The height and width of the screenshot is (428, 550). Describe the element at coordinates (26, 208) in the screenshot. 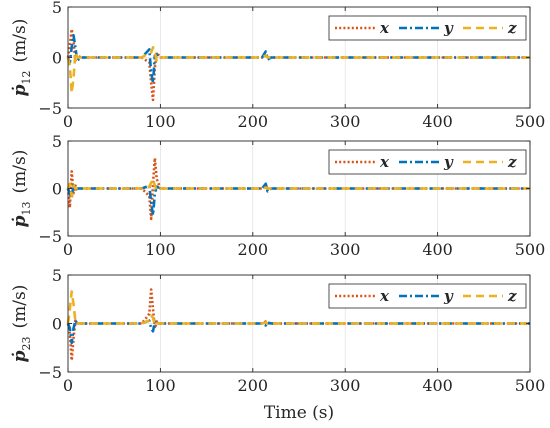

I see `y-axis-label-subscript: 13` at that location.